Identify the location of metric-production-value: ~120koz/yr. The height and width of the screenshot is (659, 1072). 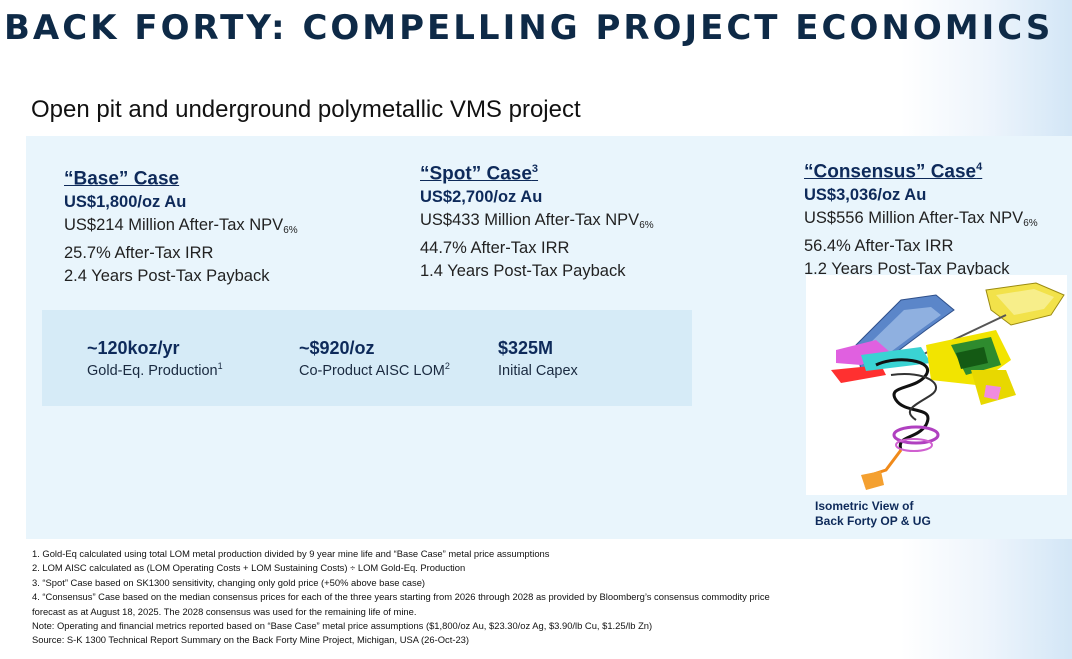
(133, 348).